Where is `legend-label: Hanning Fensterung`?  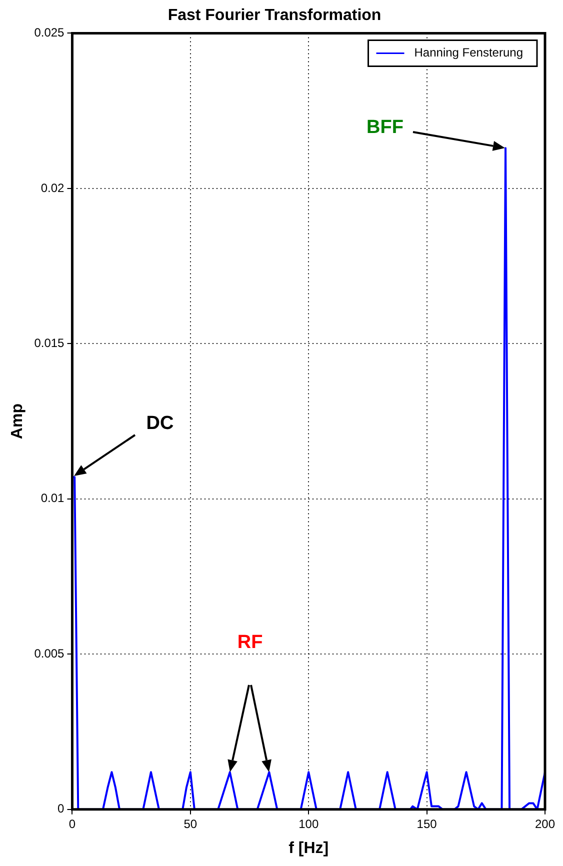
legend-label: Hanning Fensterung is located at coordinates (469, 53).